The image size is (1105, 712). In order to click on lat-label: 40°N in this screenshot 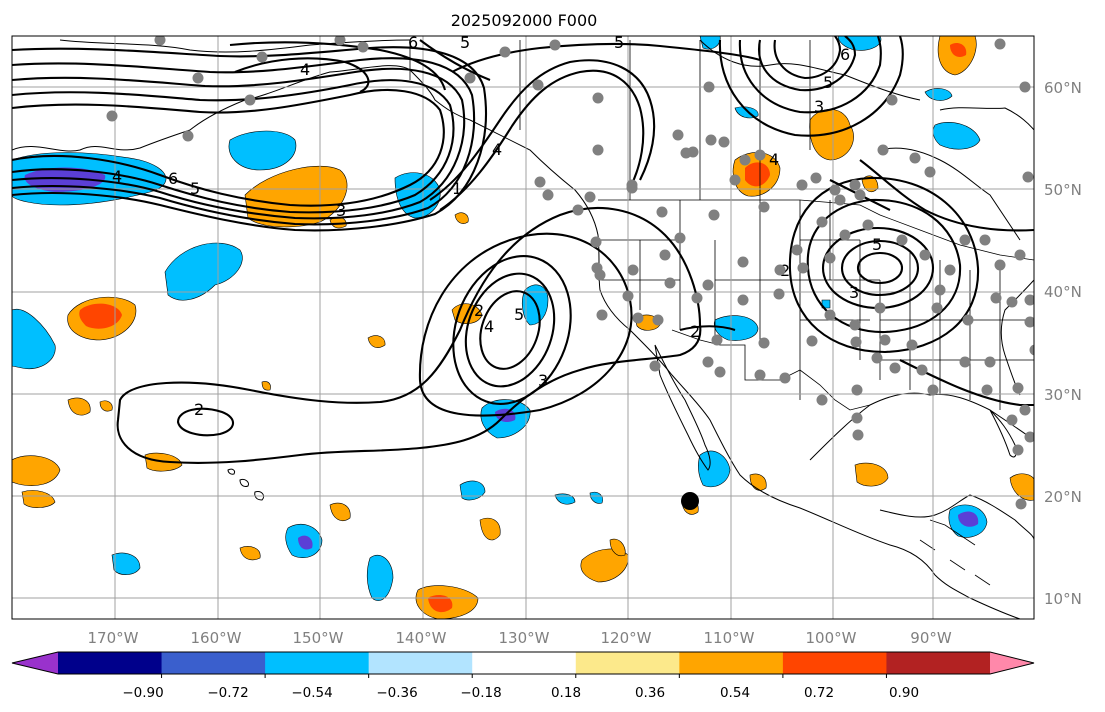, I will do `click(1063, 292)`.